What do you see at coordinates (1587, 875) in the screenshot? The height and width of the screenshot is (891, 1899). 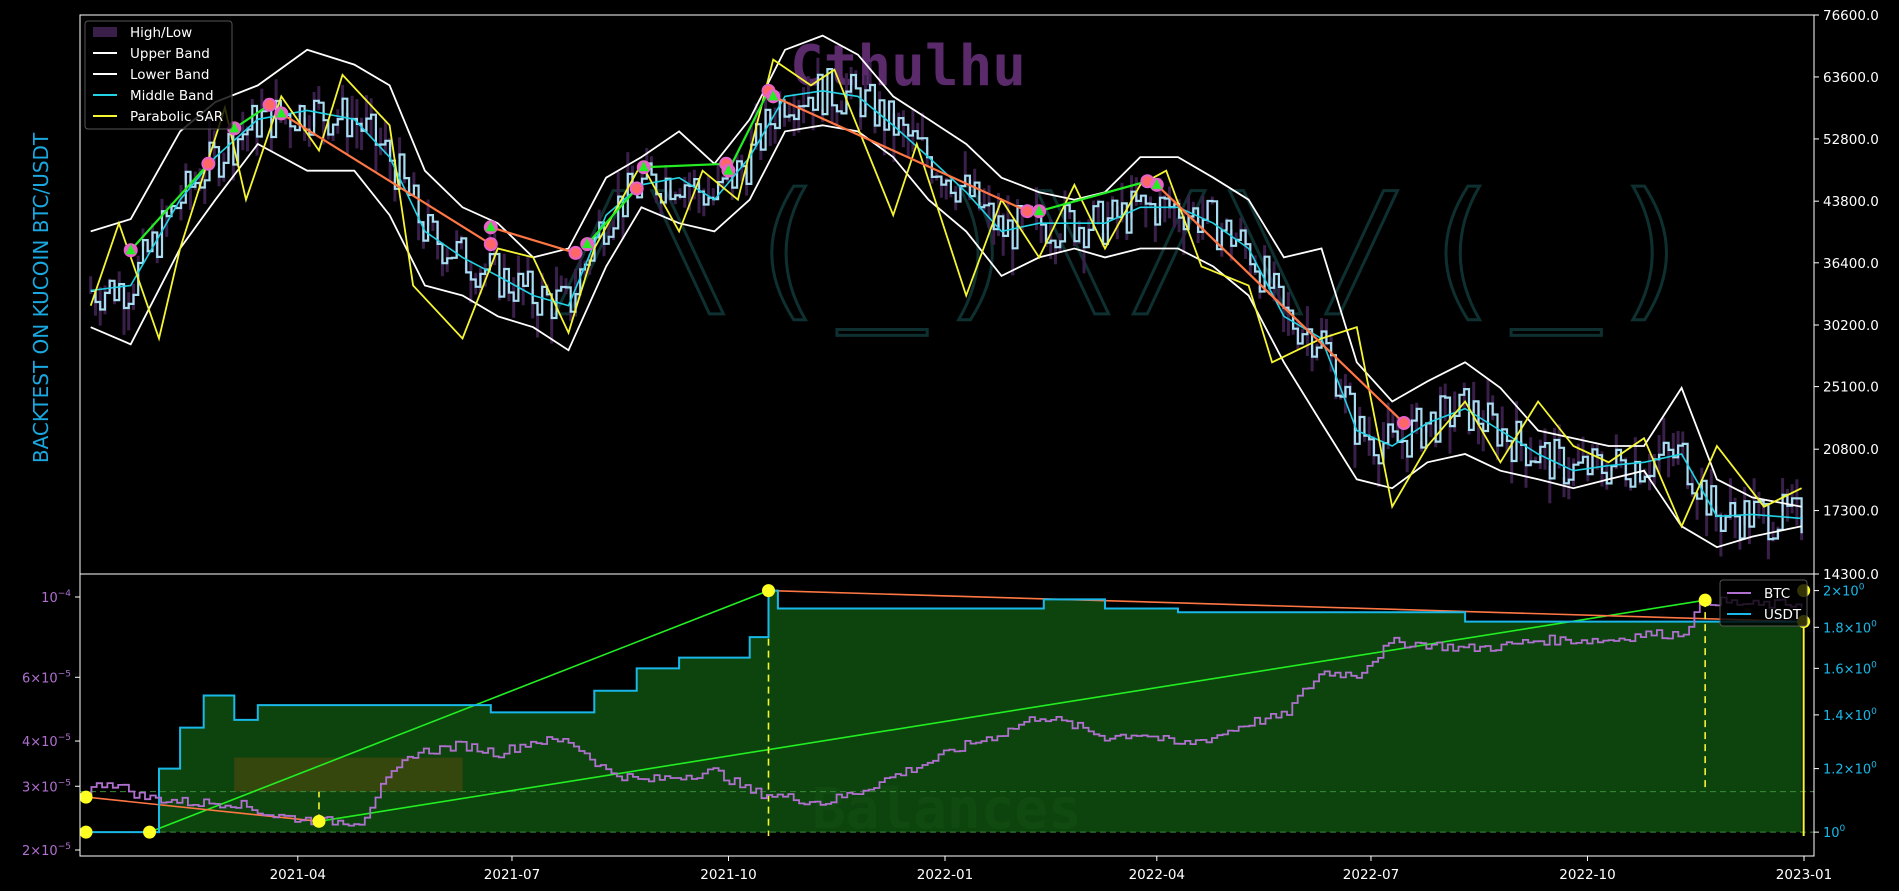 I see `x-tick-label: 2022-10` at bounding box center [1587, 875].